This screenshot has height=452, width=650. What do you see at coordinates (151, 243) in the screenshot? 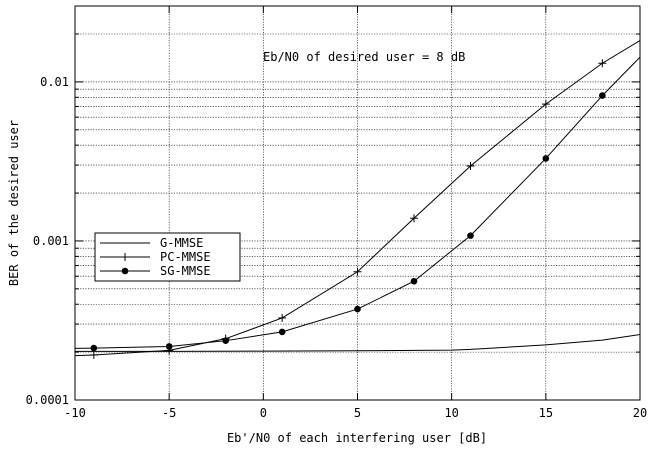
I see `legend-item-g-mmse: G-MMSE` at bounding box center [151, 243].